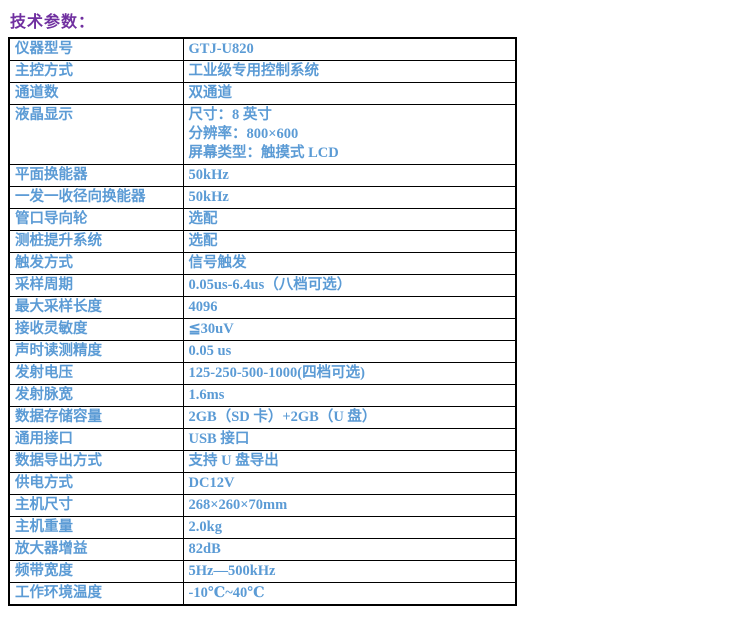 The height and width of the screenshot is (621, 745). I want to click on spec-label: 管口导向轮, so click(96, 219).